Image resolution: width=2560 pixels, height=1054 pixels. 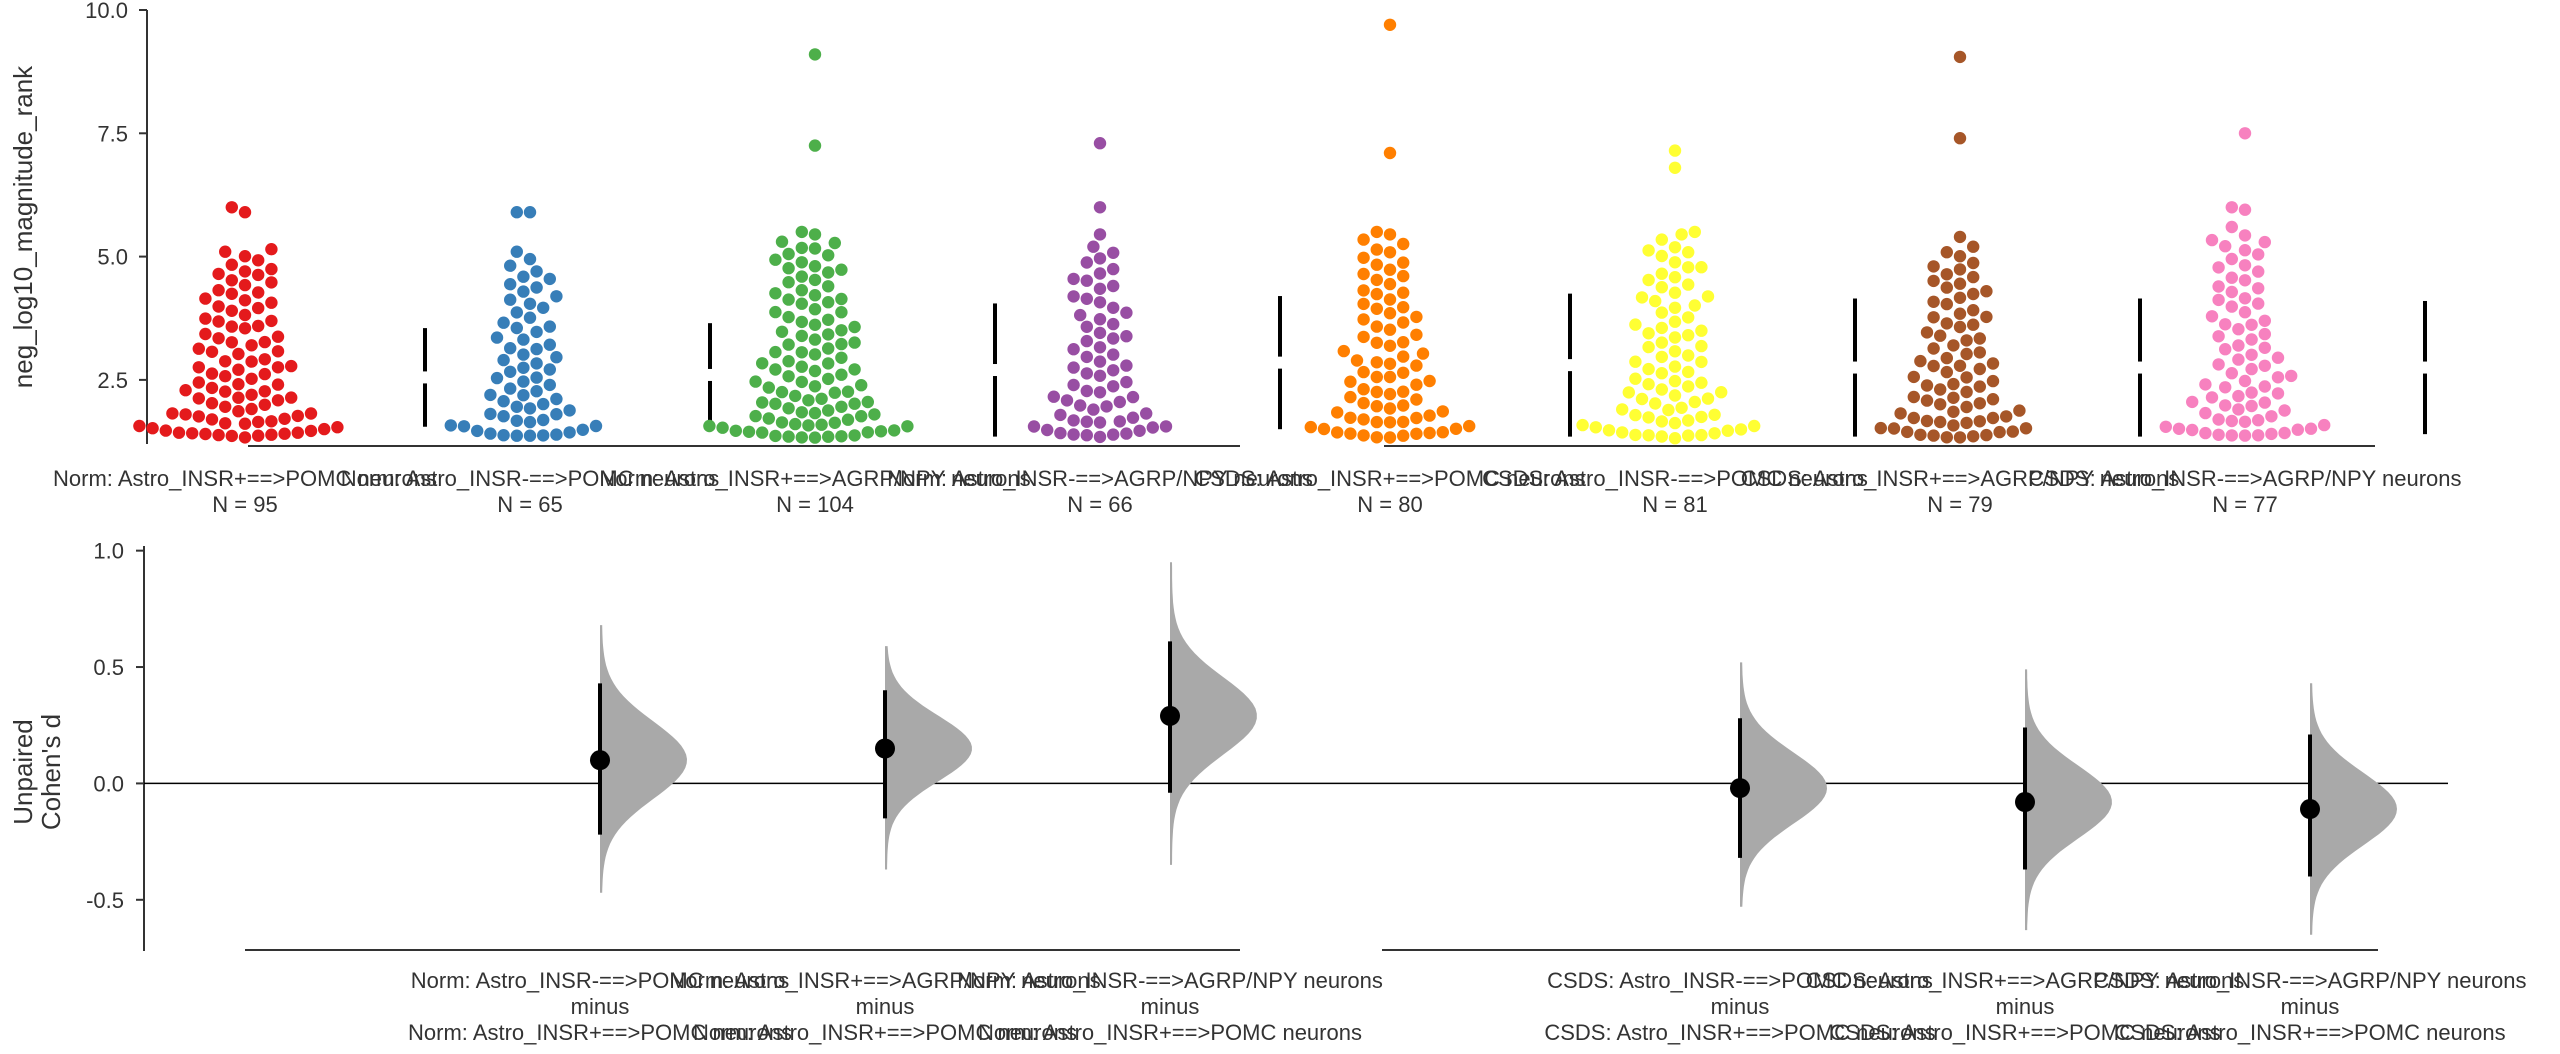 What do you see at coordinates (884, 980) in the screenshot?
I see `comparison-test-label: Norm: Astro_INSR+==>AGRP/NPY neurons` at bounding box center [884, 980].